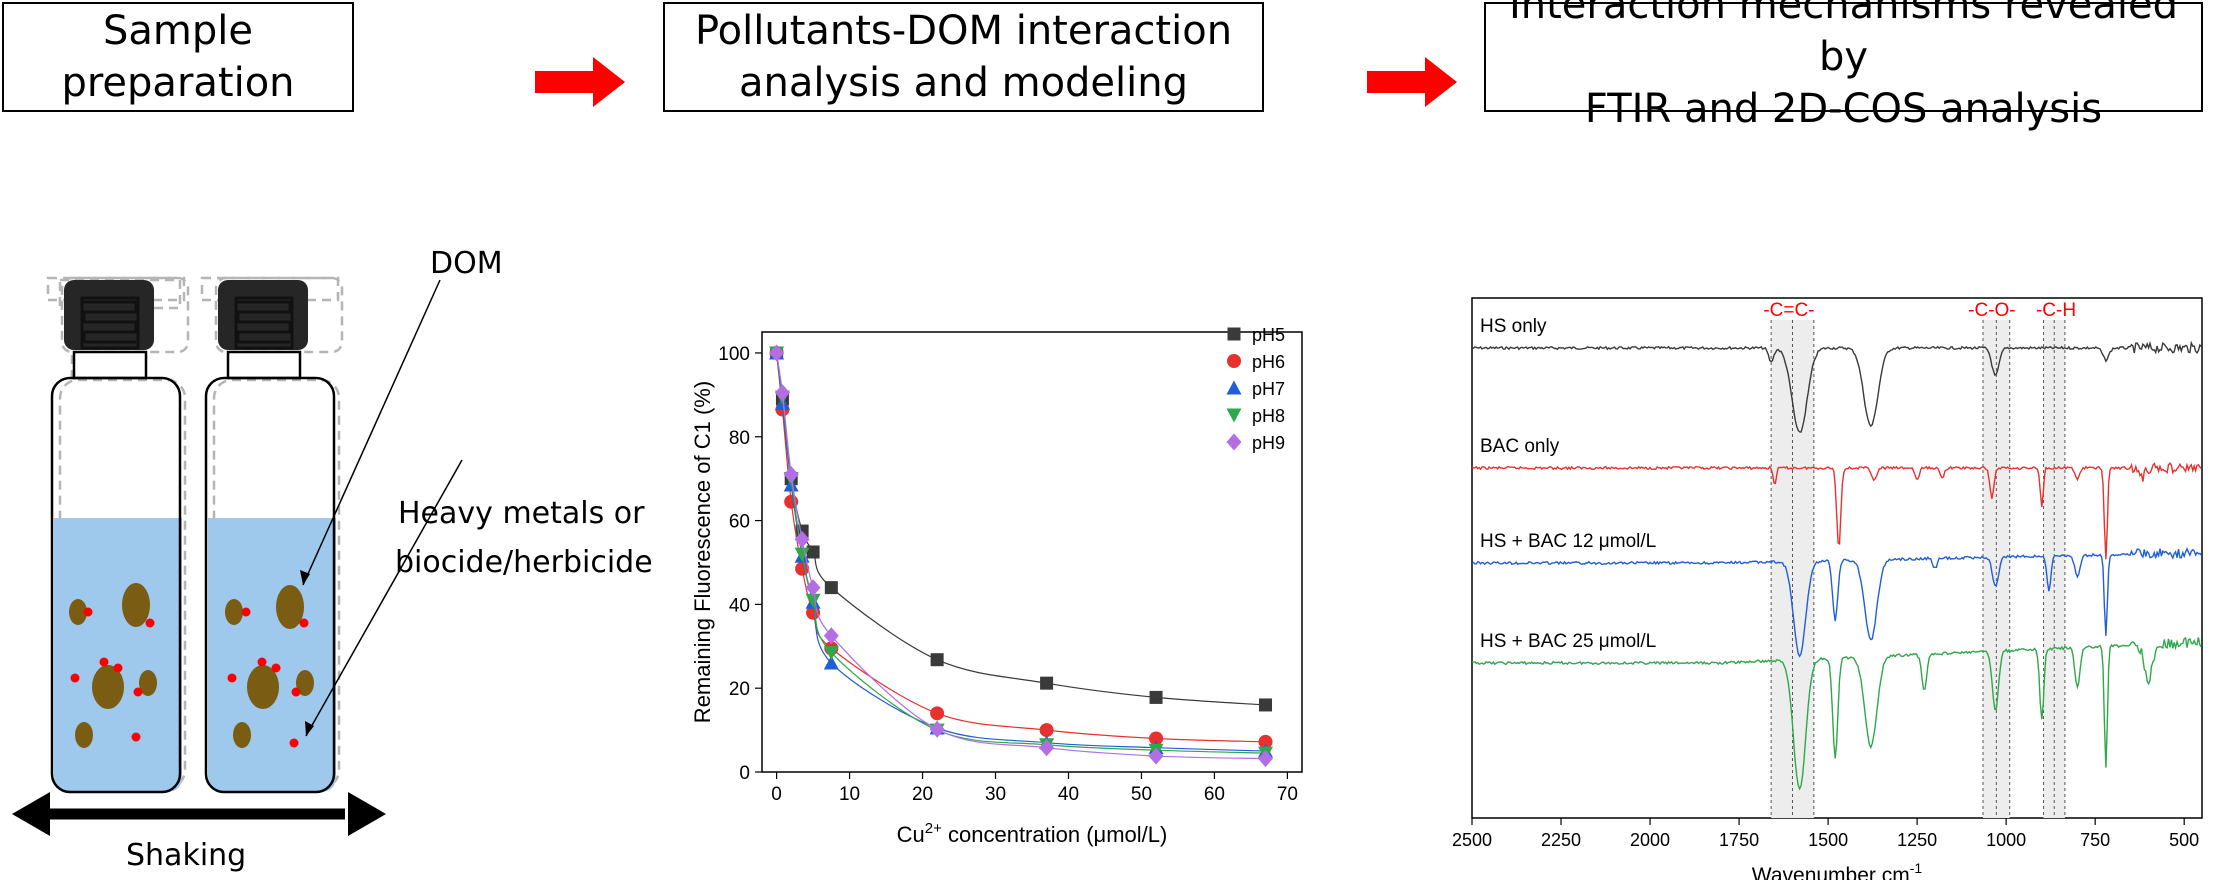 This screenshot has width=2213, height=880. I want to click on x-tick-label: 1500, so click(1828, 840).